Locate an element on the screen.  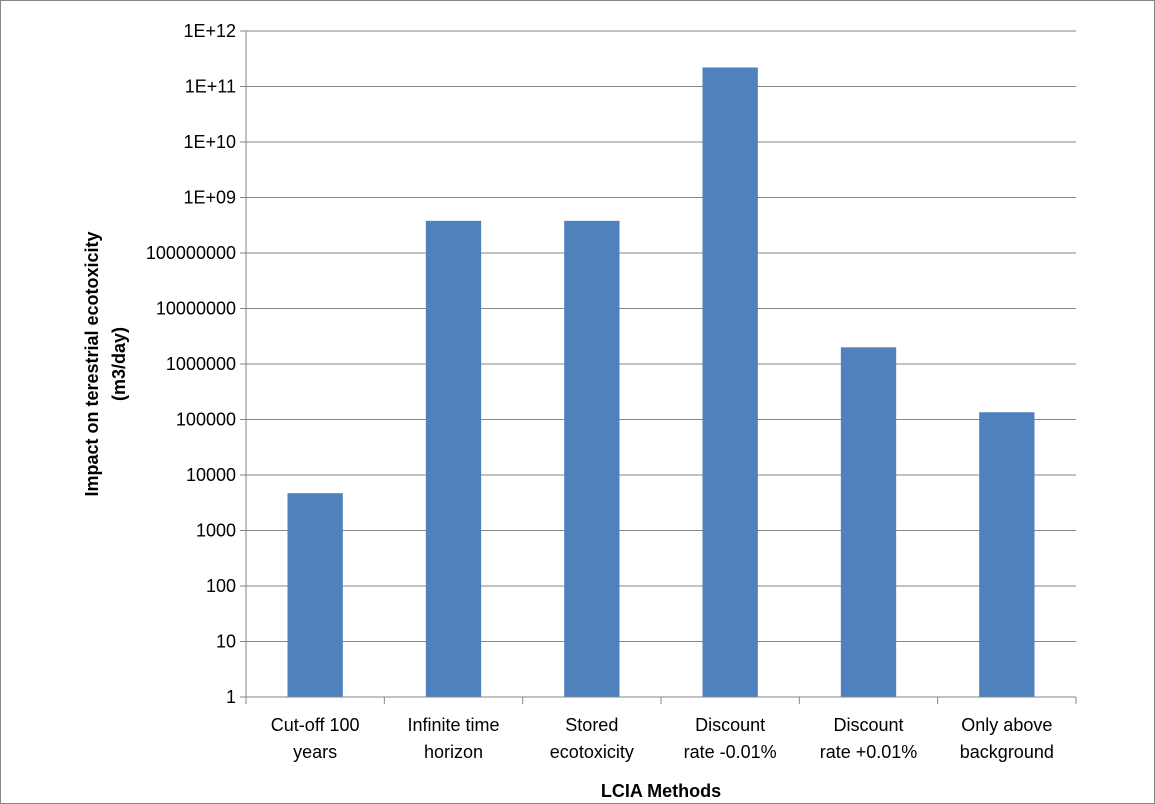
x-tick-label: Only above background is located at coordinates (1007, 738).